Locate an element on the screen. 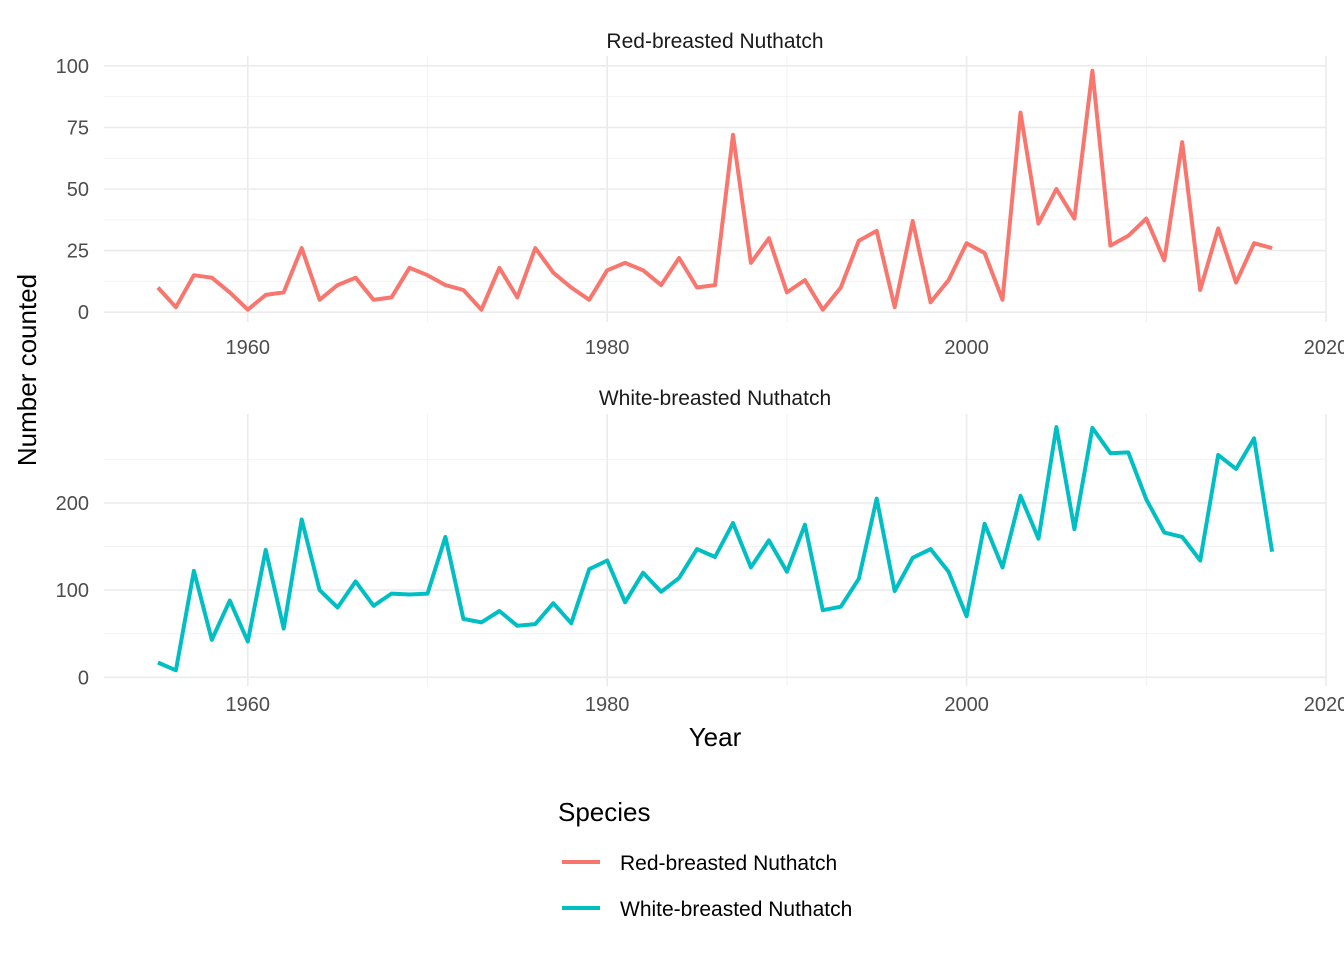 This screenshot has width=1344, height=960. legend-label-white-breasted: White-breasted Nuthatch is located at coordinates (736, 909).